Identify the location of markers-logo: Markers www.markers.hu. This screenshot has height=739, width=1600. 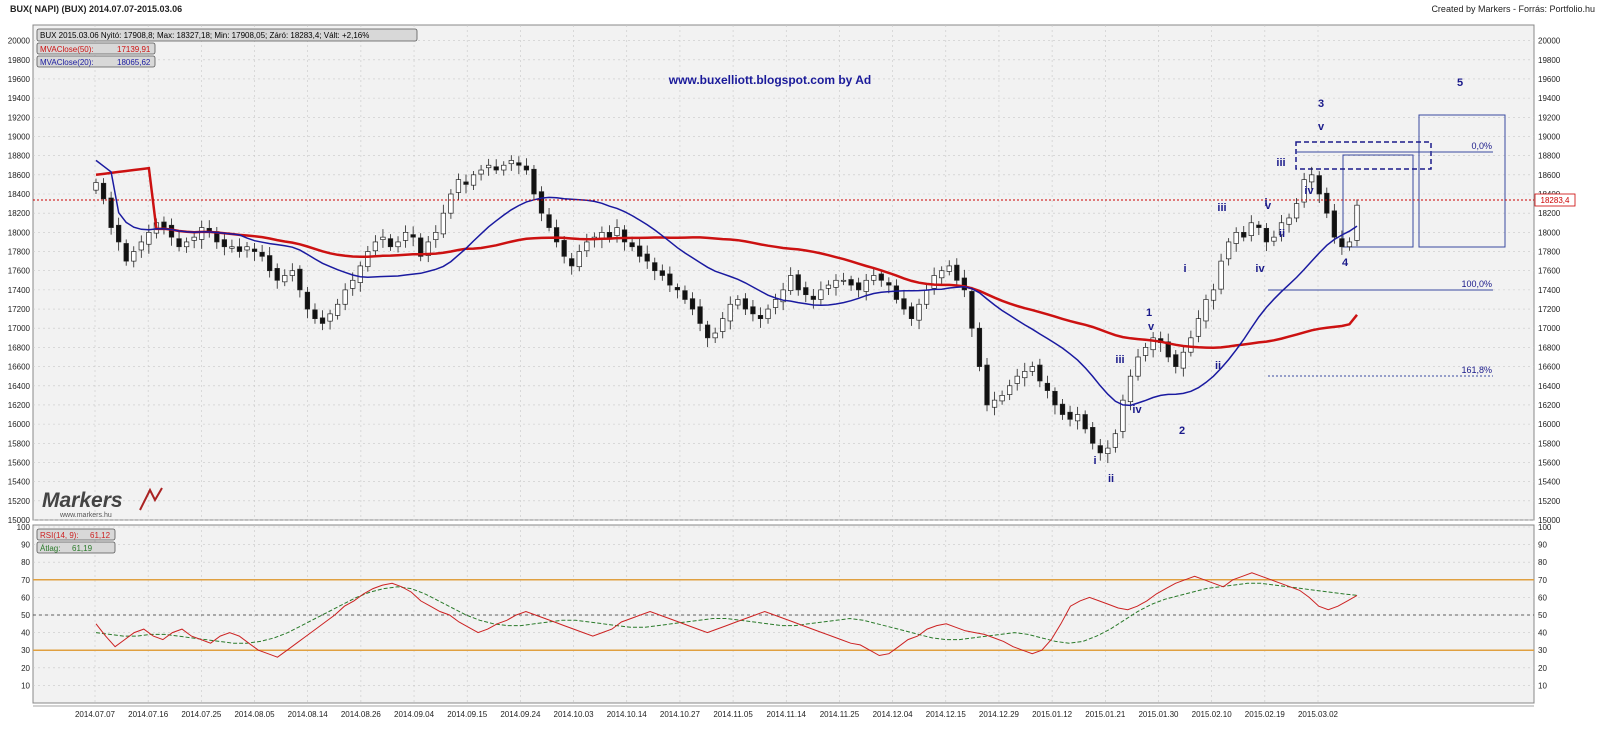
(102, 503).